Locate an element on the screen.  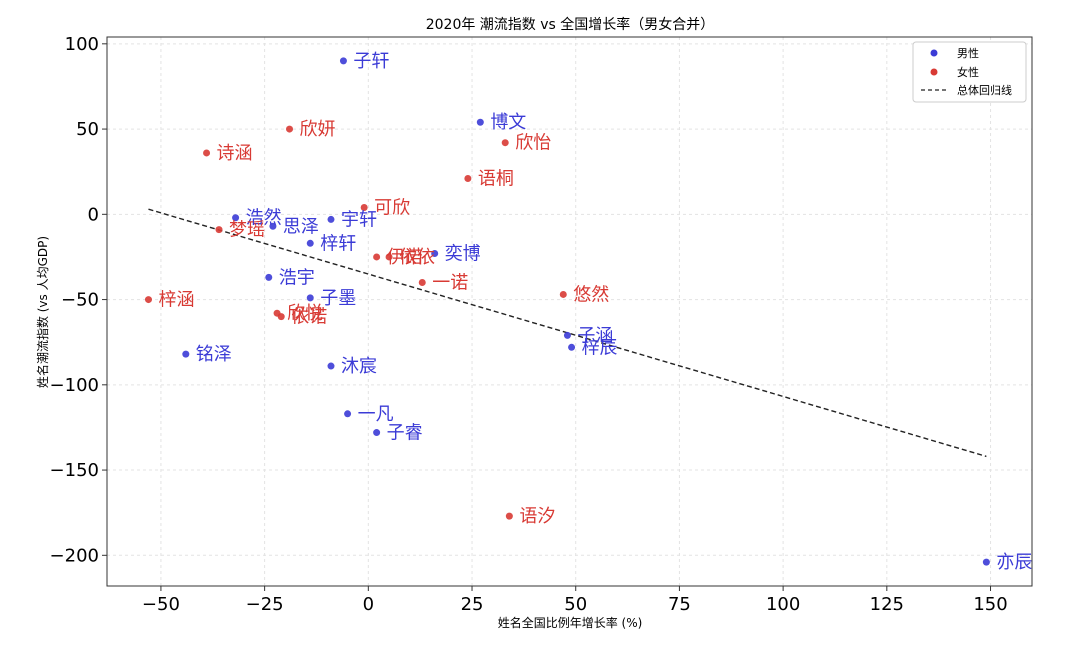
male-point-label: 子轩 is located at coordinates (371, 61).